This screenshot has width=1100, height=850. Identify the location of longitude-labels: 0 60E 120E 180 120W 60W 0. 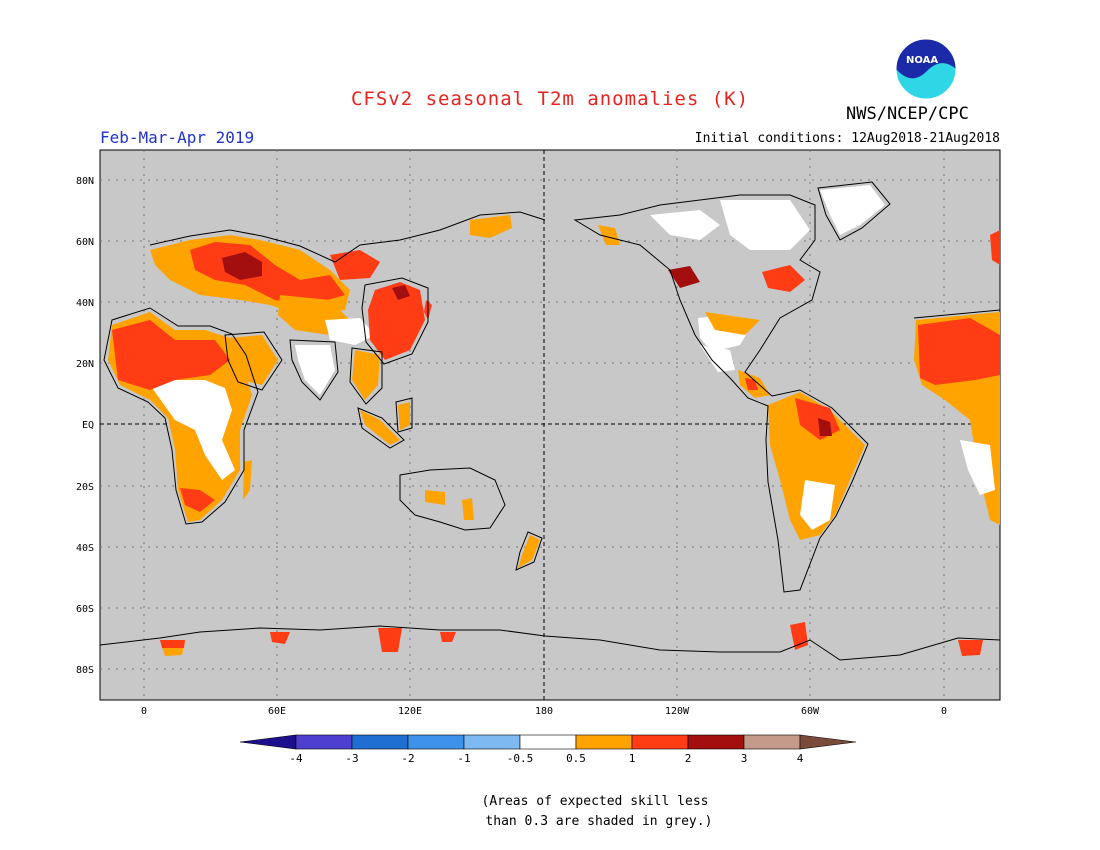
(544, 711).